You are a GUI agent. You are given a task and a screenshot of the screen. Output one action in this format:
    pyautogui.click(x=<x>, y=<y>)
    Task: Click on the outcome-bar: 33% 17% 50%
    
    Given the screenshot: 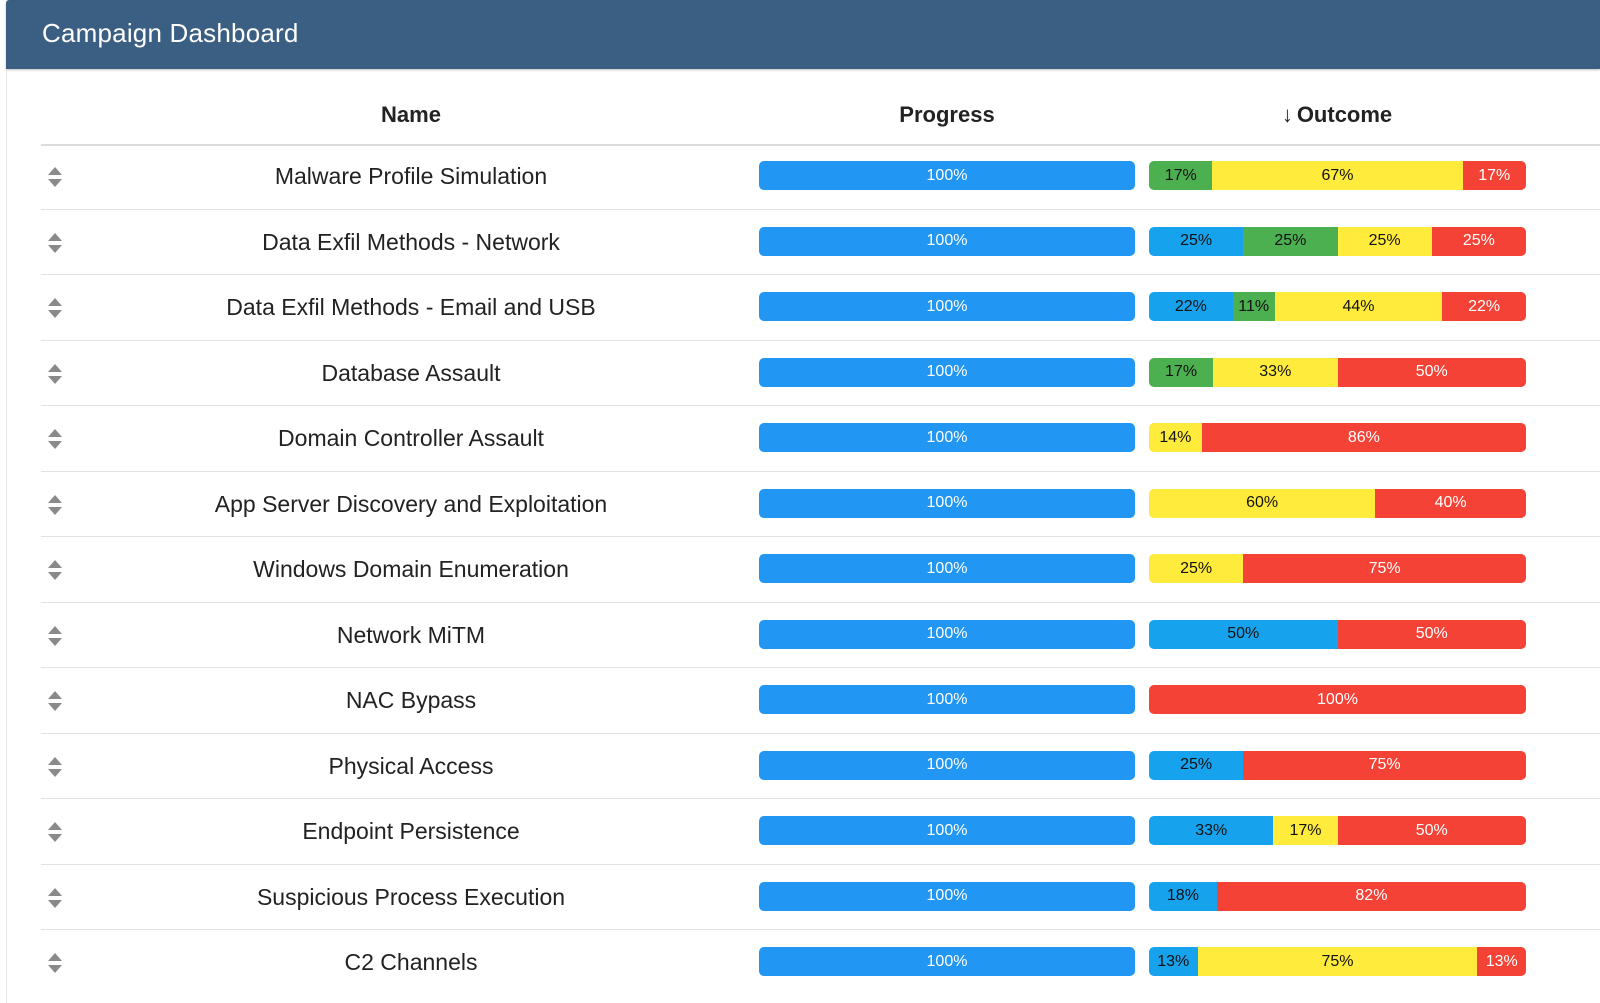 What is the action you would take?
    pyautogui.click(x=1337, y=830)
    